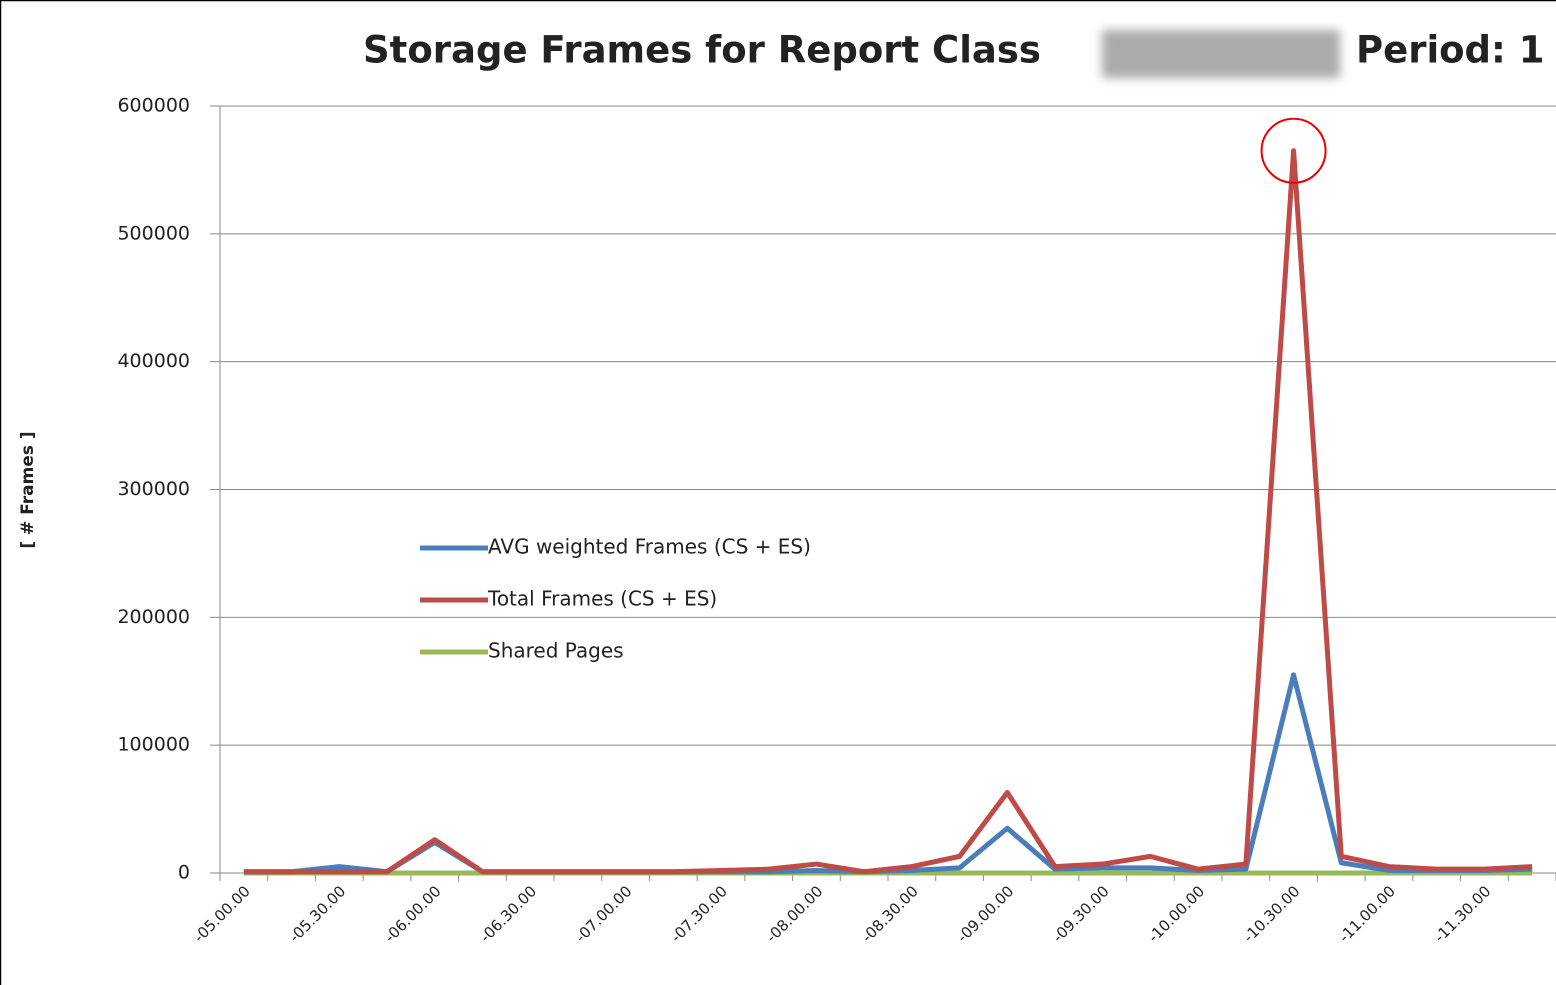 This screenshot has height=985, width=1556. What do you see at coordinates (649, 547) in the screenshot?
I see `legend-label: AVG weighted Frames (CS + ES)` at bounding box center [649, 547].